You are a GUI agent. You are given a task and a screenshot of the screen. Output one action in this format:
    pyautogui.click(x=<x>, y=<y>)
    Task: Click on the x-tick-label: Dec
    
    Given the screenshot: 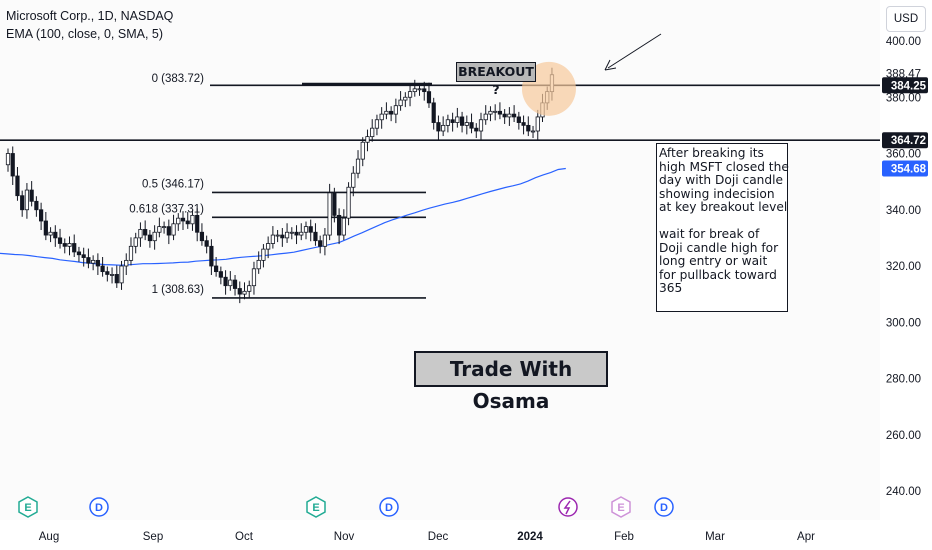 What is the action you would take?
    pyautogui.click(x=438, y=537)
    